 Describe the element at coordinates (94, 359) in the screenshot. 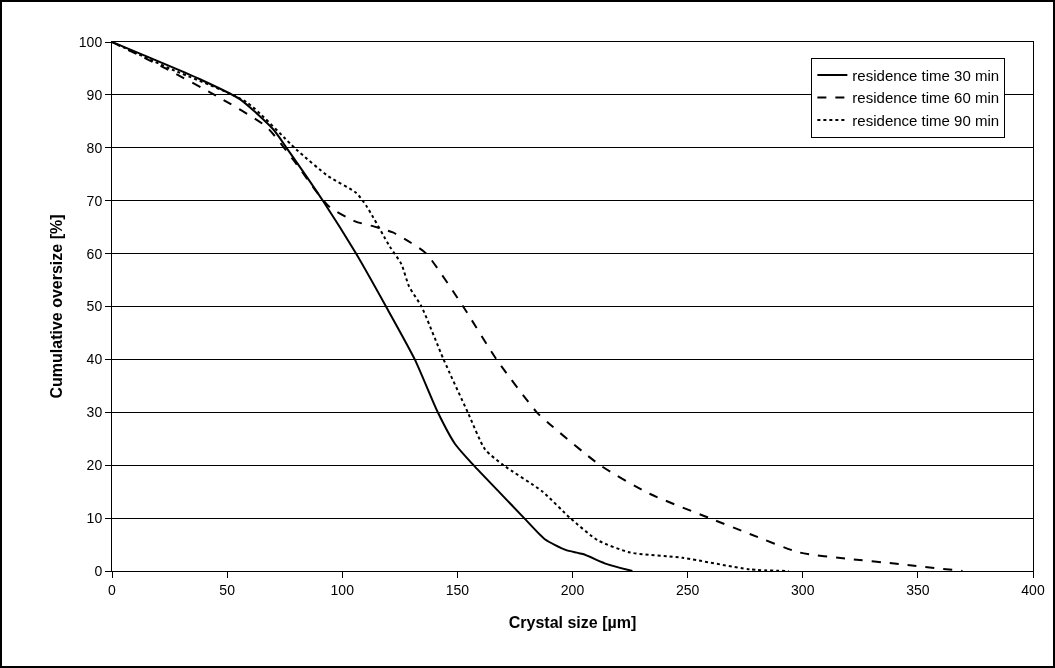

I see `y-tick-label: 40` at that location.